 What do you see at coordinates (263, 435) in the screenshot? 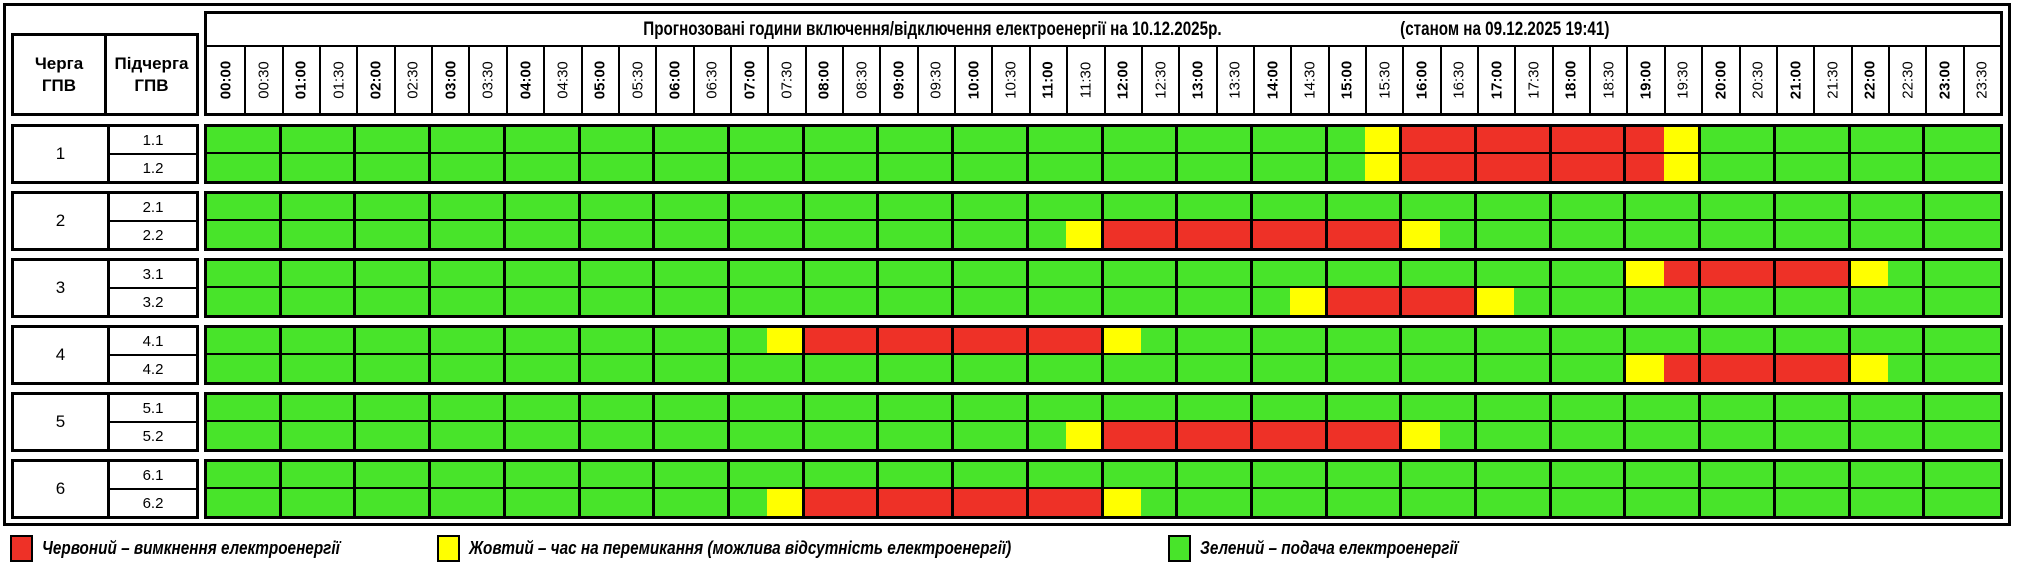
I see `slot-5.2-00:30` at bounding box center [263, 435].